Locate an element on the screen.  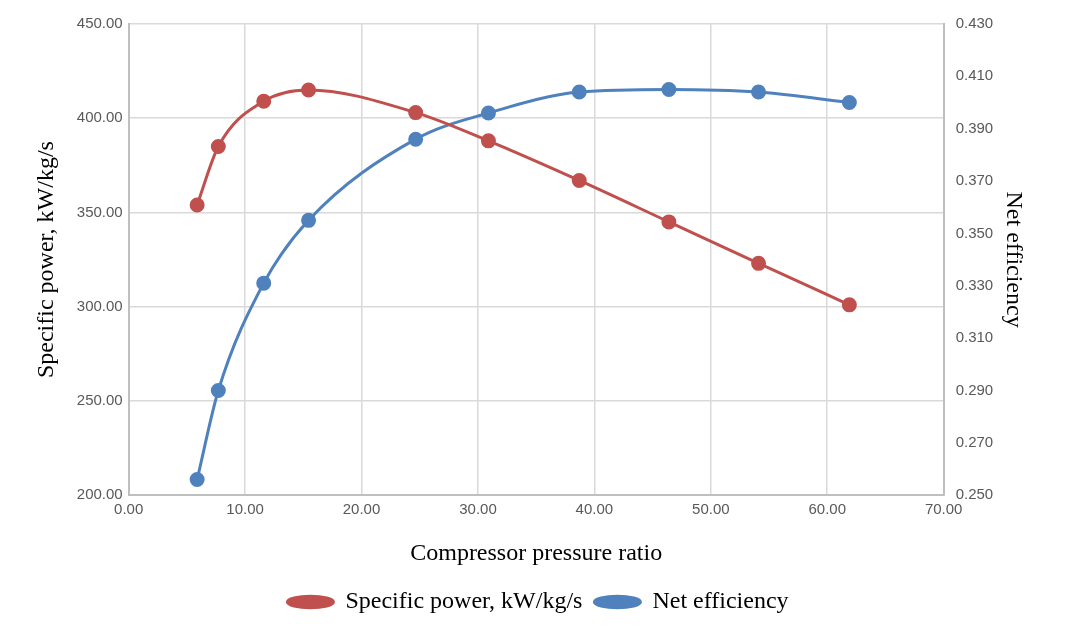
y-tick-label: 450.00 is located at coordinates (99, 23).